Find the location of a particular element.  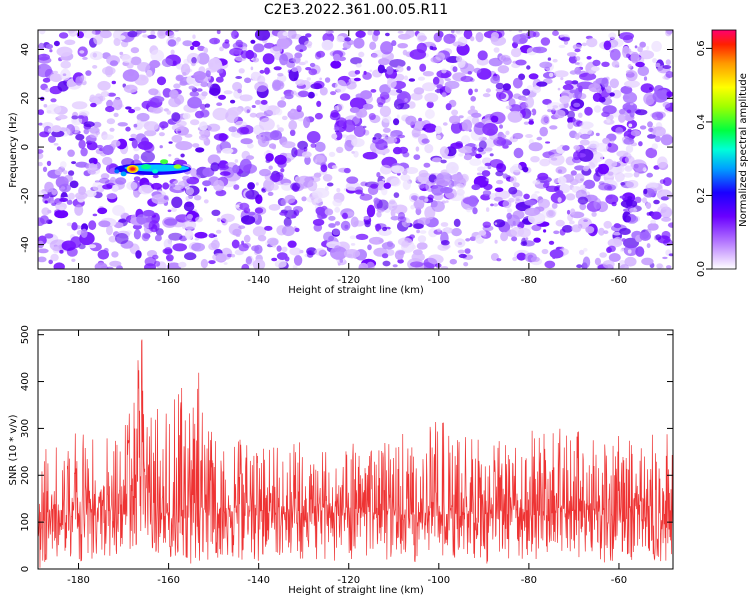

spectrogram-x-label: Height of straight line (km) is located at coordinates (356, 290).